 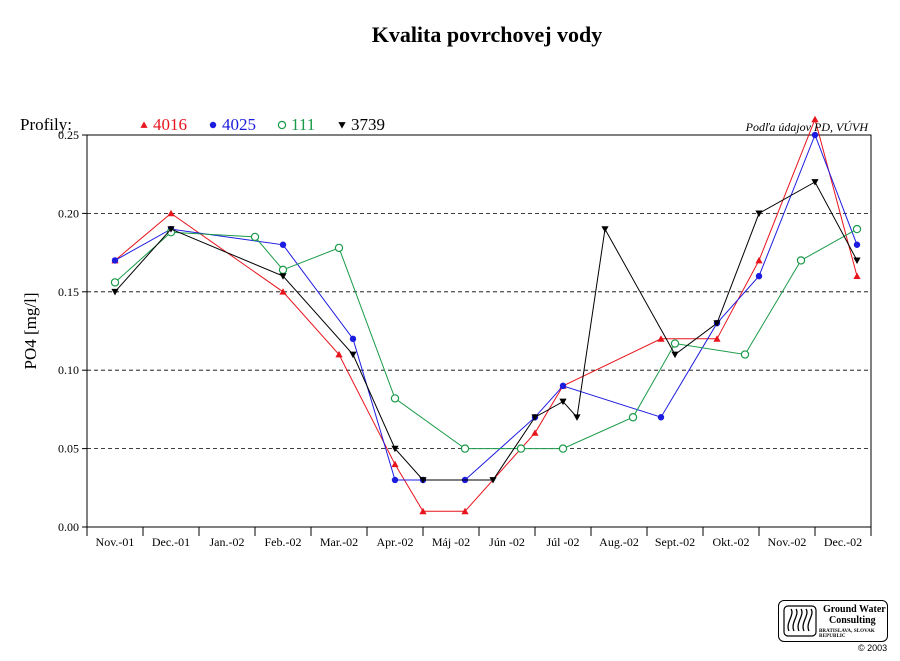 What do you see at coordinates (563, 542) in the screenshot?
I see `x-tick-label: Júl -02` at bounding box center [563, 542].